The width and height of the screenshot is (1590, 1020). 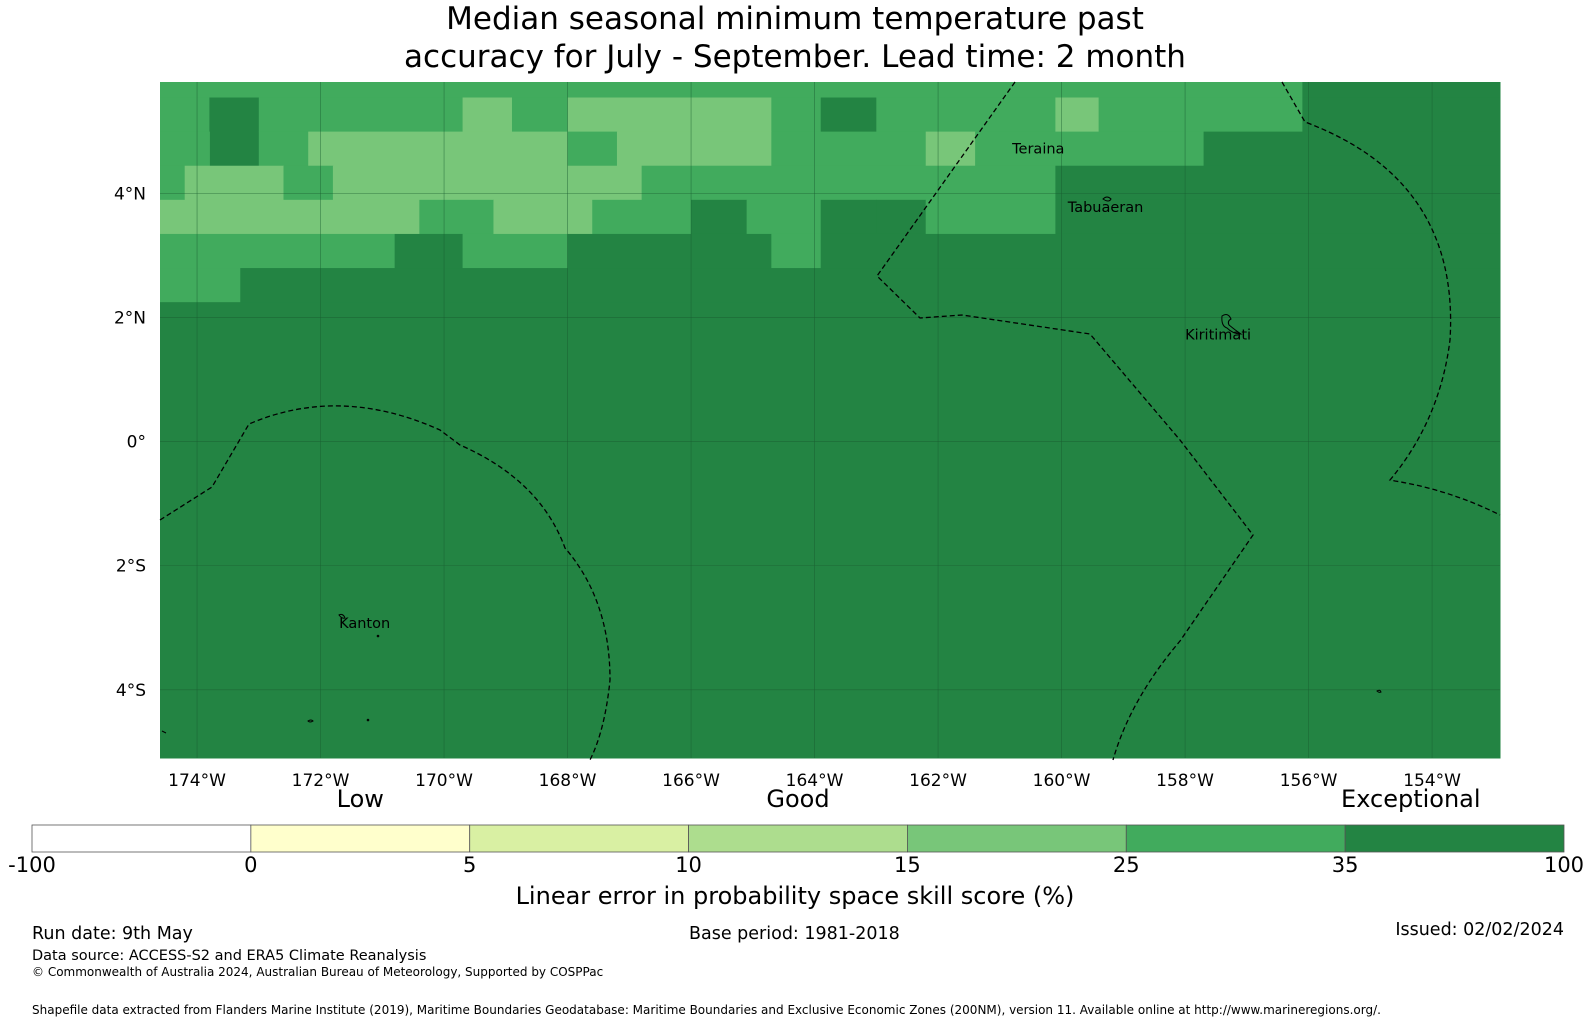 I want to click on eez-boundary-kanton, so click(x=385, y=583).